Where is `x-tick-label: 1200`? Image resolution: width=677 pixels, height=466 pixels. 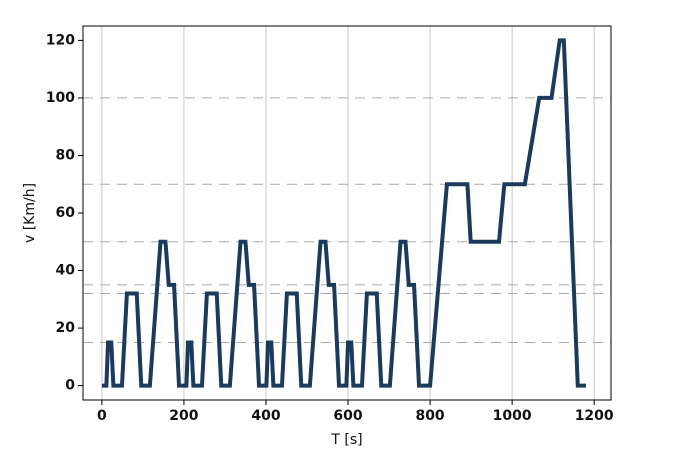 x-tick-label: 1200 is located at coordinates (594, 416).